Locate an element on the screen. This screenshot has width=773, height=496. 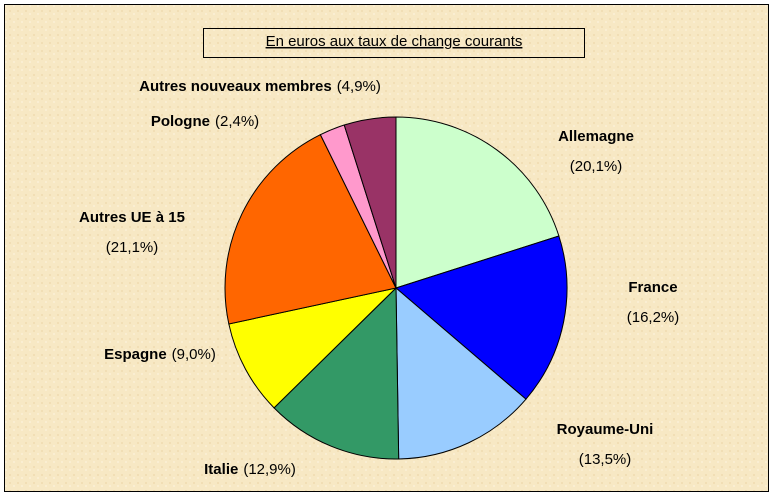
value-label: (21,1%) is located at coordinates (132, 247).